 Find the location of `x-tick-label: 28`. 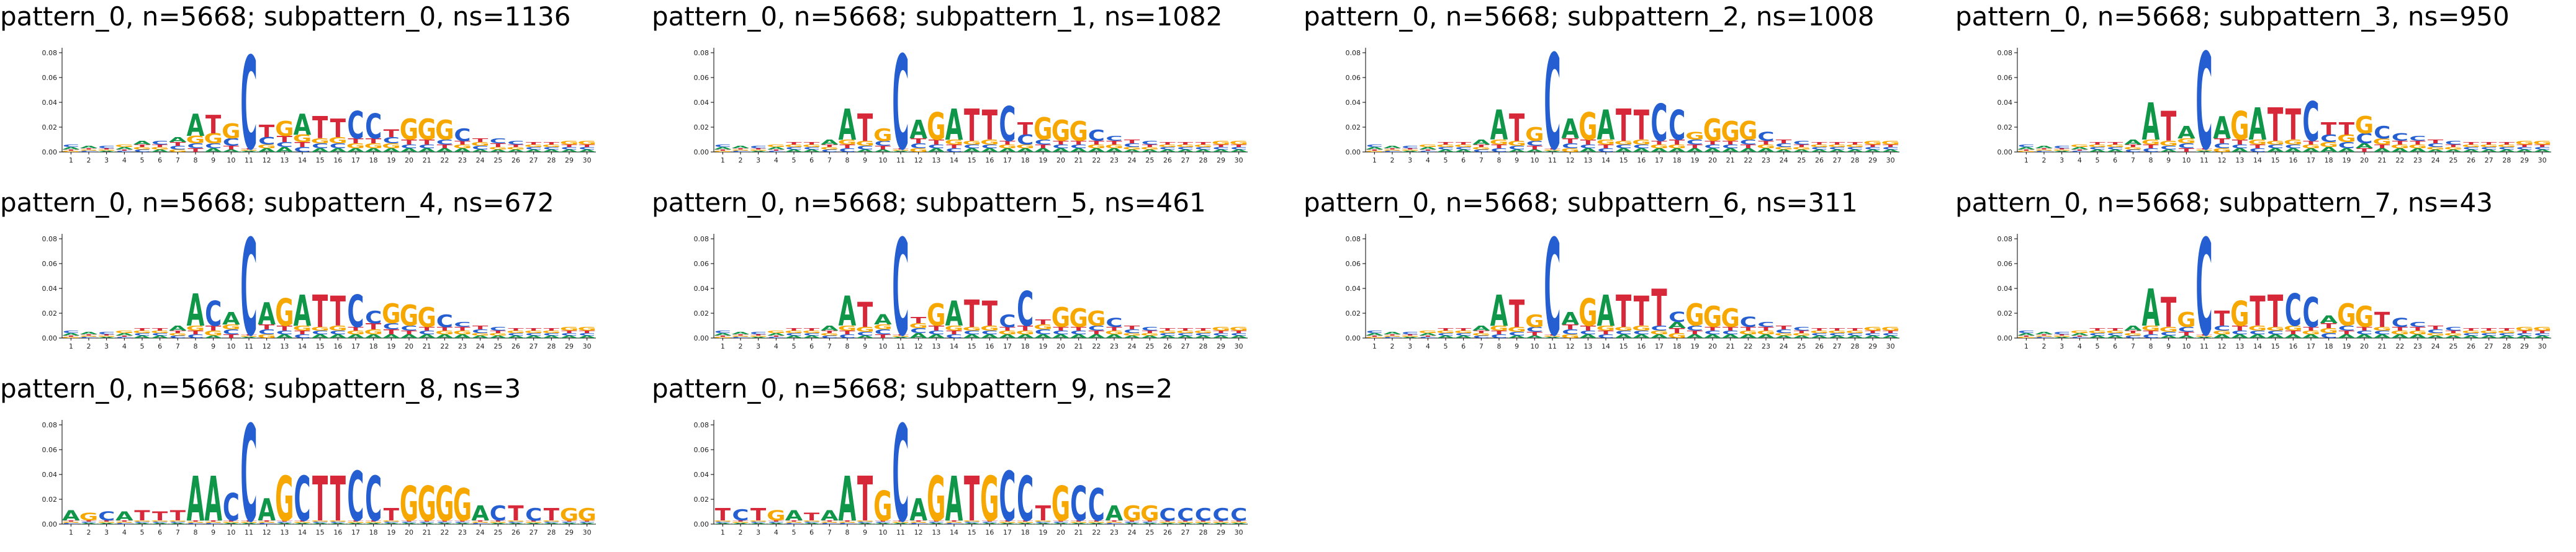

x-tick-label: 28 is located at coordinates (1203, 532).